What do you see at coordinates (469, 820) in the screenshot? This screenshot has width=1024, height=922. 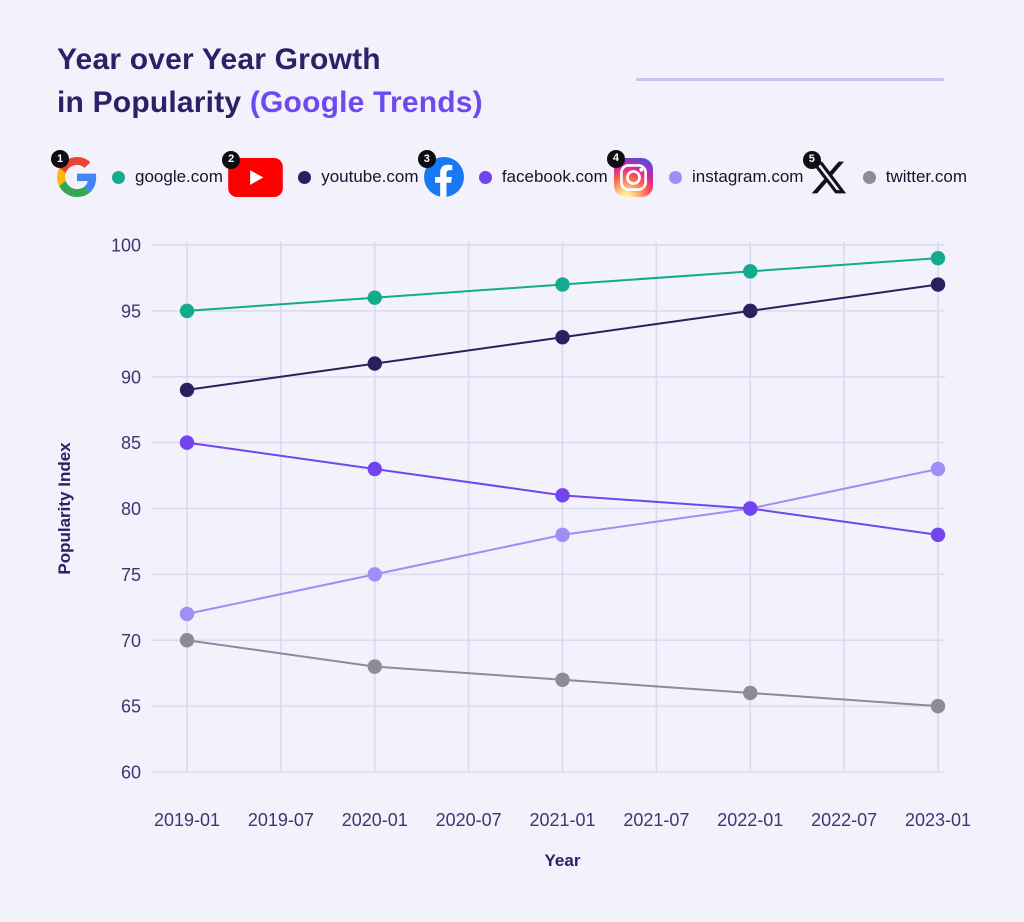 I see `x-tick-label: 2020-07` at bounding box center [469, 820].